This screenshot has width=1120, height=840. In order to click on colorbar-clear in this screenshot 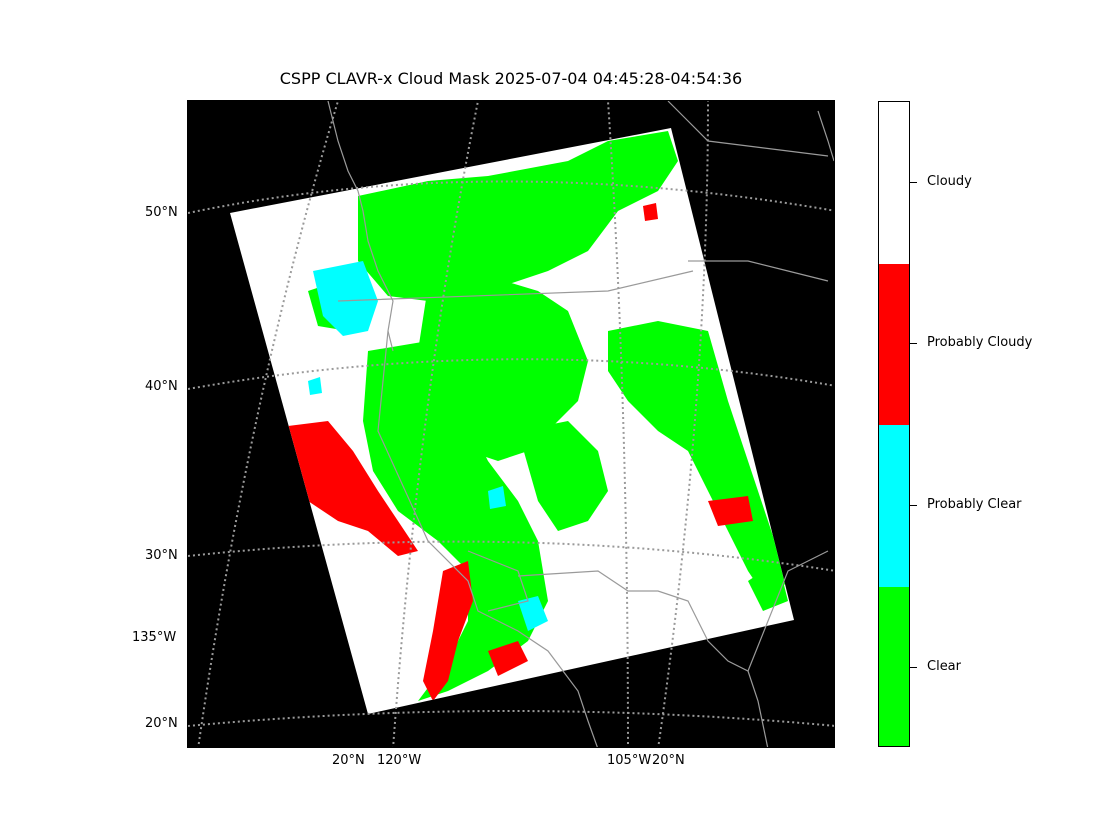, I will do `click(894, 666)`.